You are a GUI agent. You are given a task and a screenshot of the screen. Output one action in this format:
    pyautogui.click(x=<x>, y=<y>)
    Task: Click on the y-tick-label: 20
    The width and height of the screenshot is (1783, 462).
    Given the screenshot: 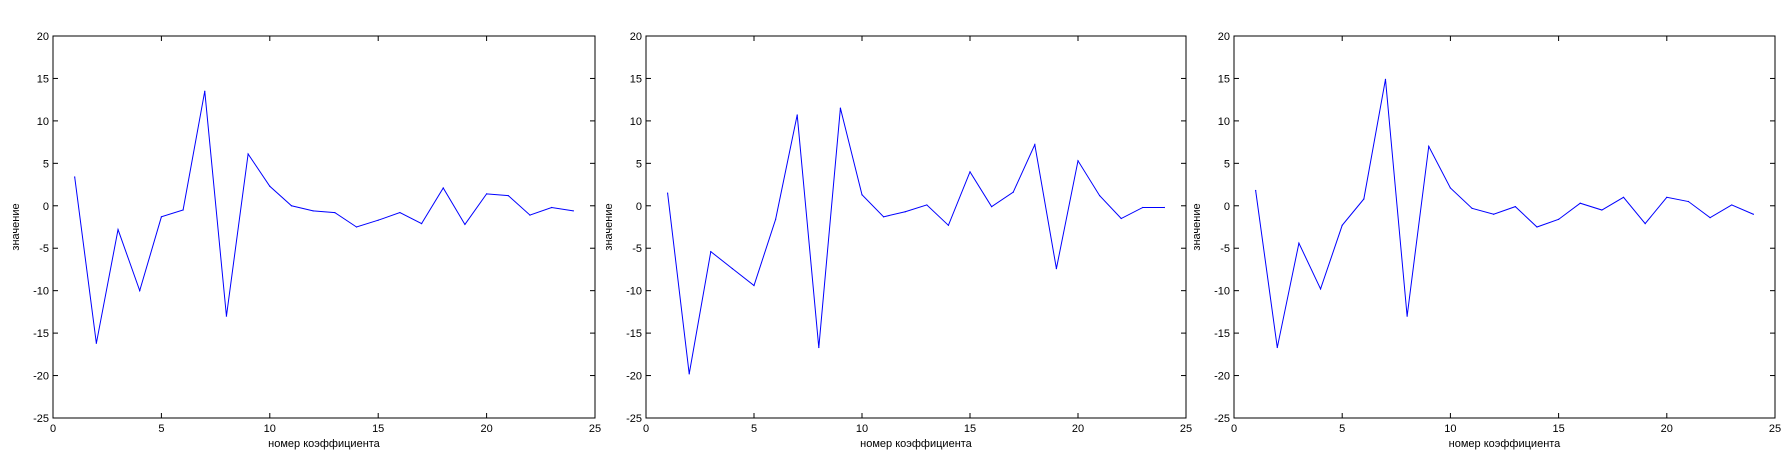 What is the action you would take?
    pyautogui.click(x=636, y=37)
    